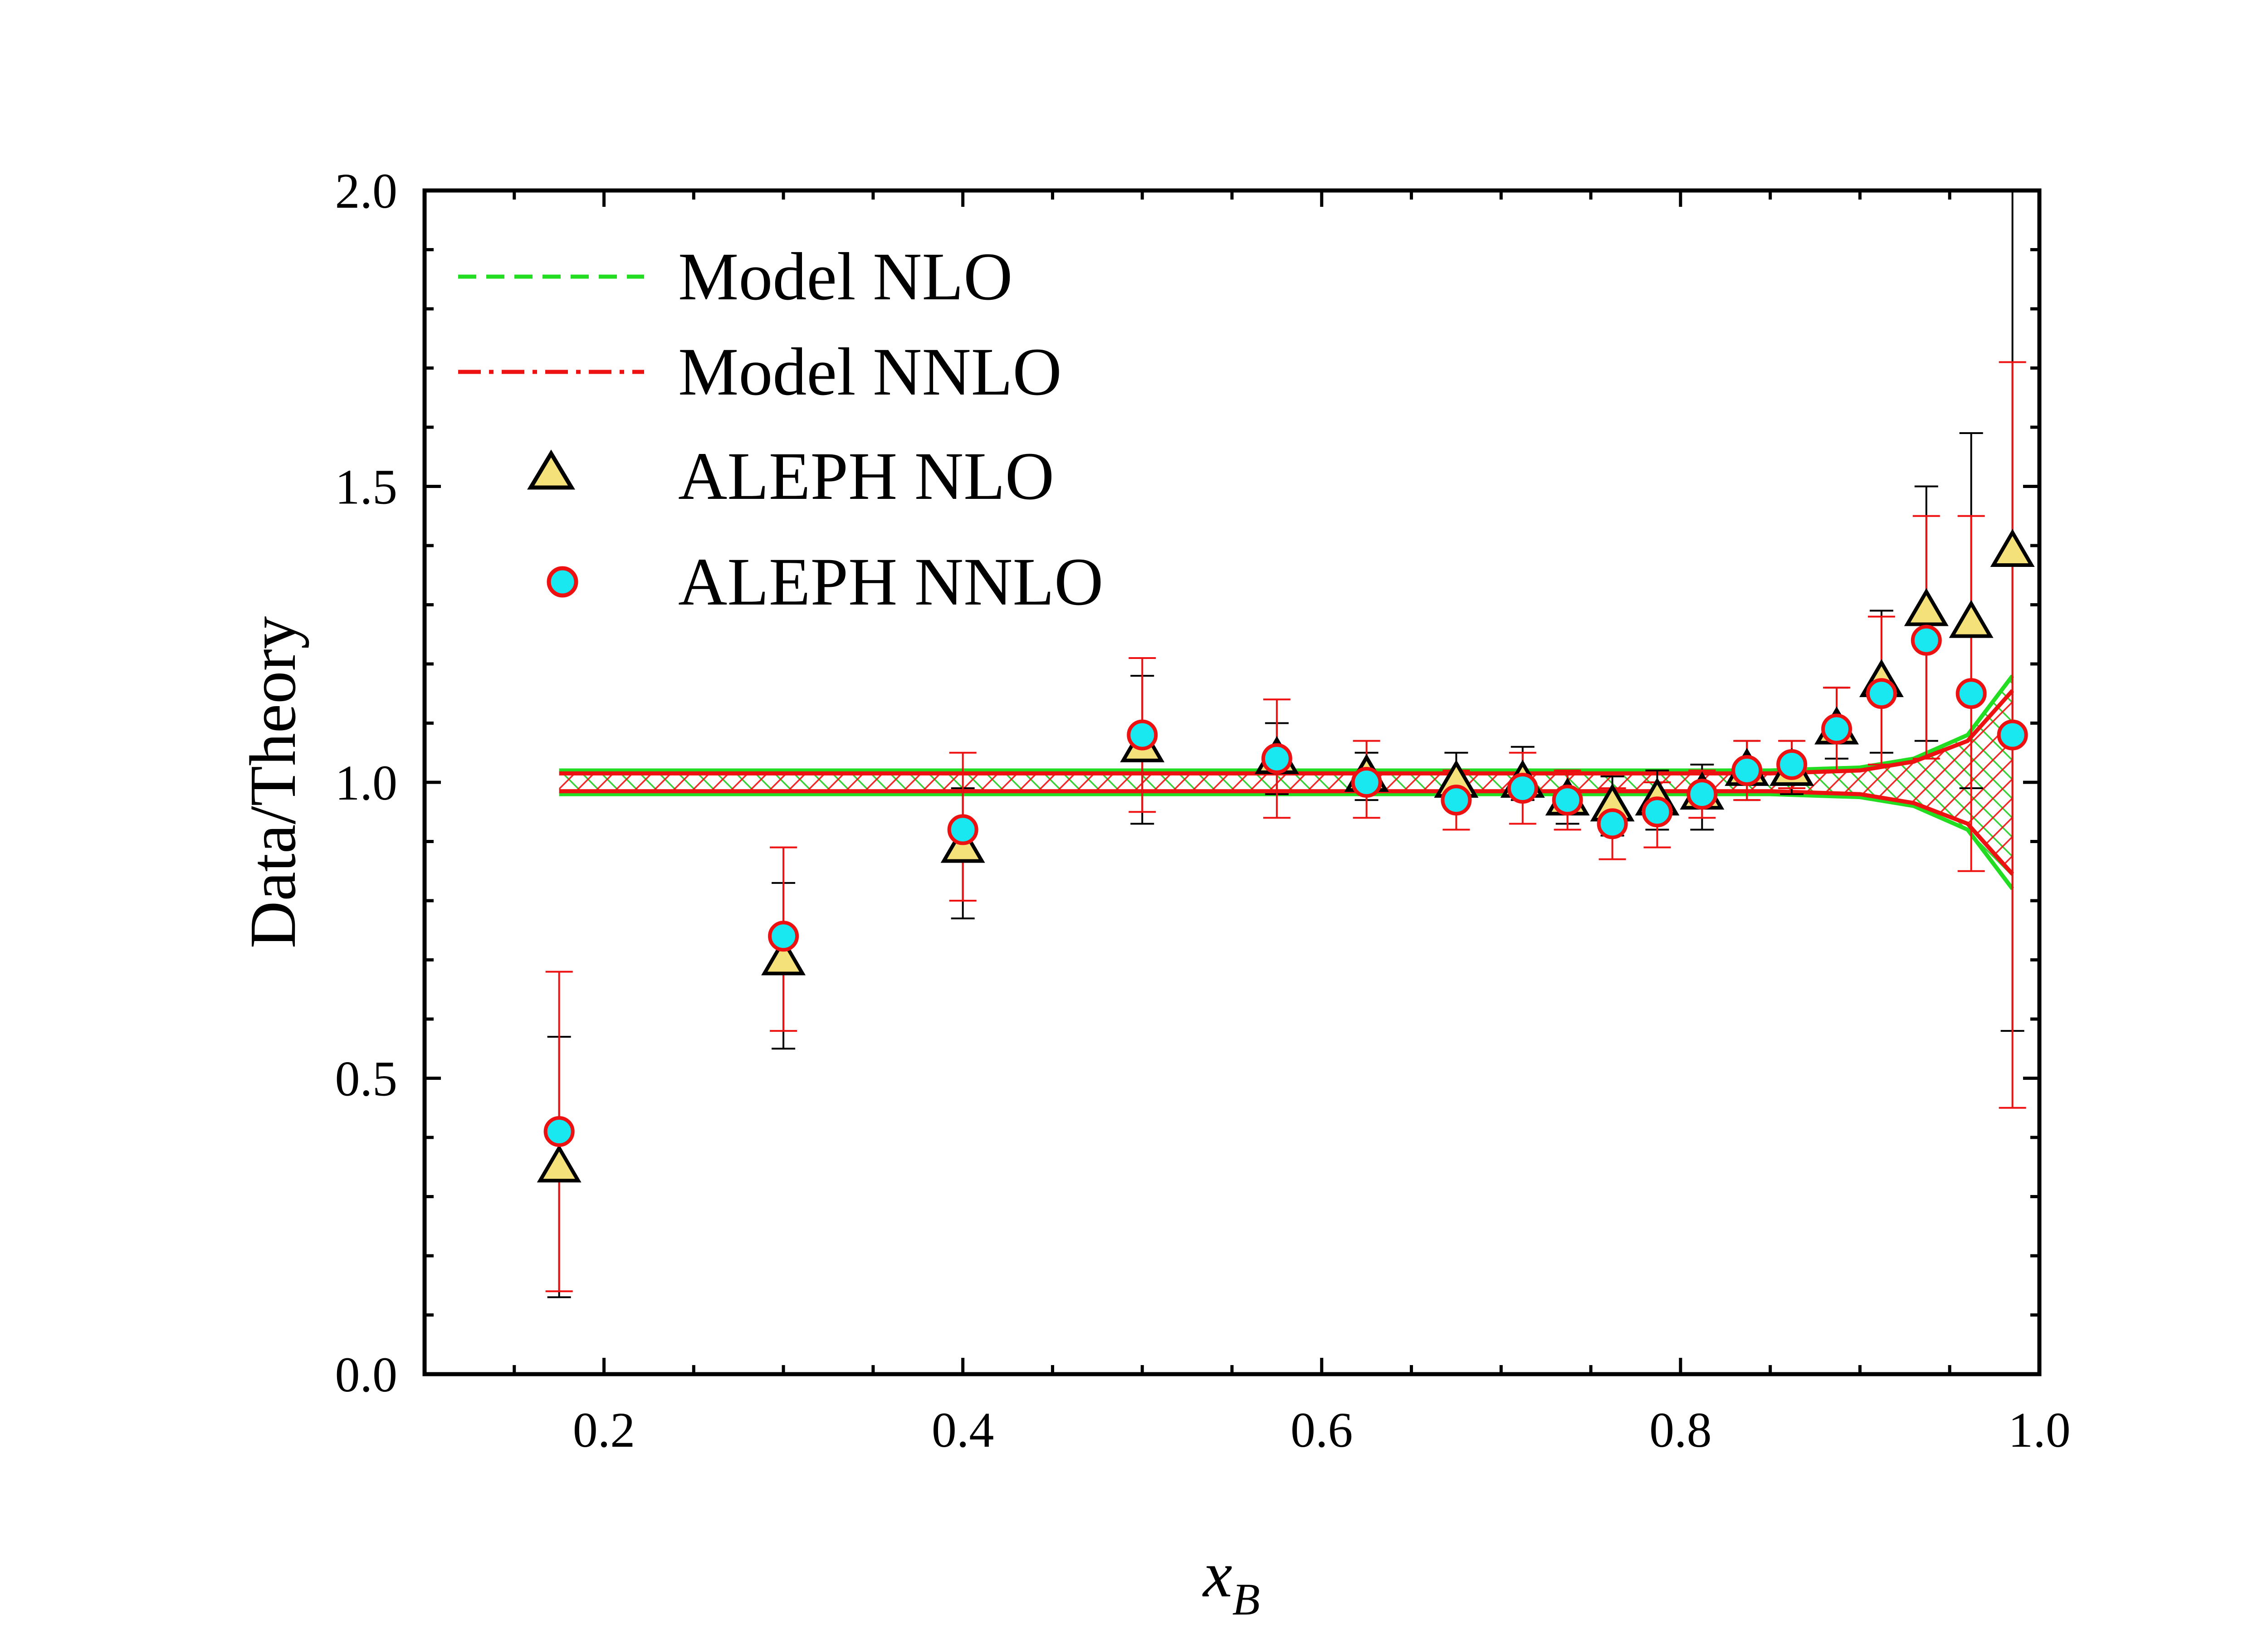 Image resolution: width=2268 pixels, height=1644 pixels. I want to click on legend-item-aleph-nnlo: ALEPH NNLO, so click(825, 582).